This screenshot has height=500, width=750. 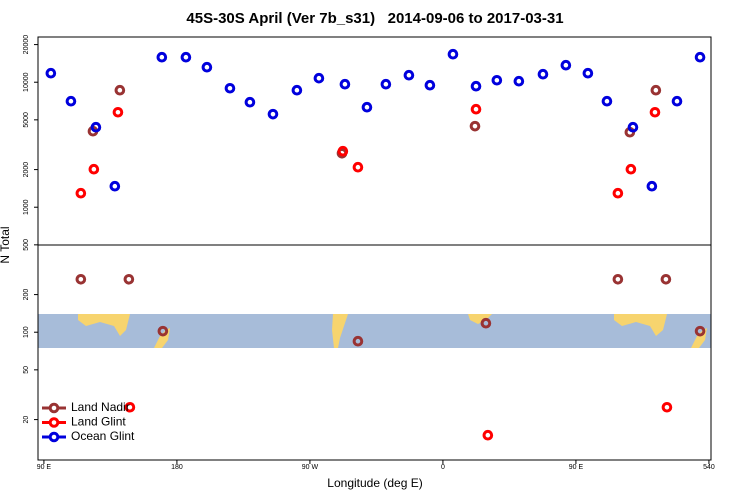 What do you see at coordinates (26, 245) in the screenshot?
I see `y-tick-label: 500` at bounding box center [26, 245].